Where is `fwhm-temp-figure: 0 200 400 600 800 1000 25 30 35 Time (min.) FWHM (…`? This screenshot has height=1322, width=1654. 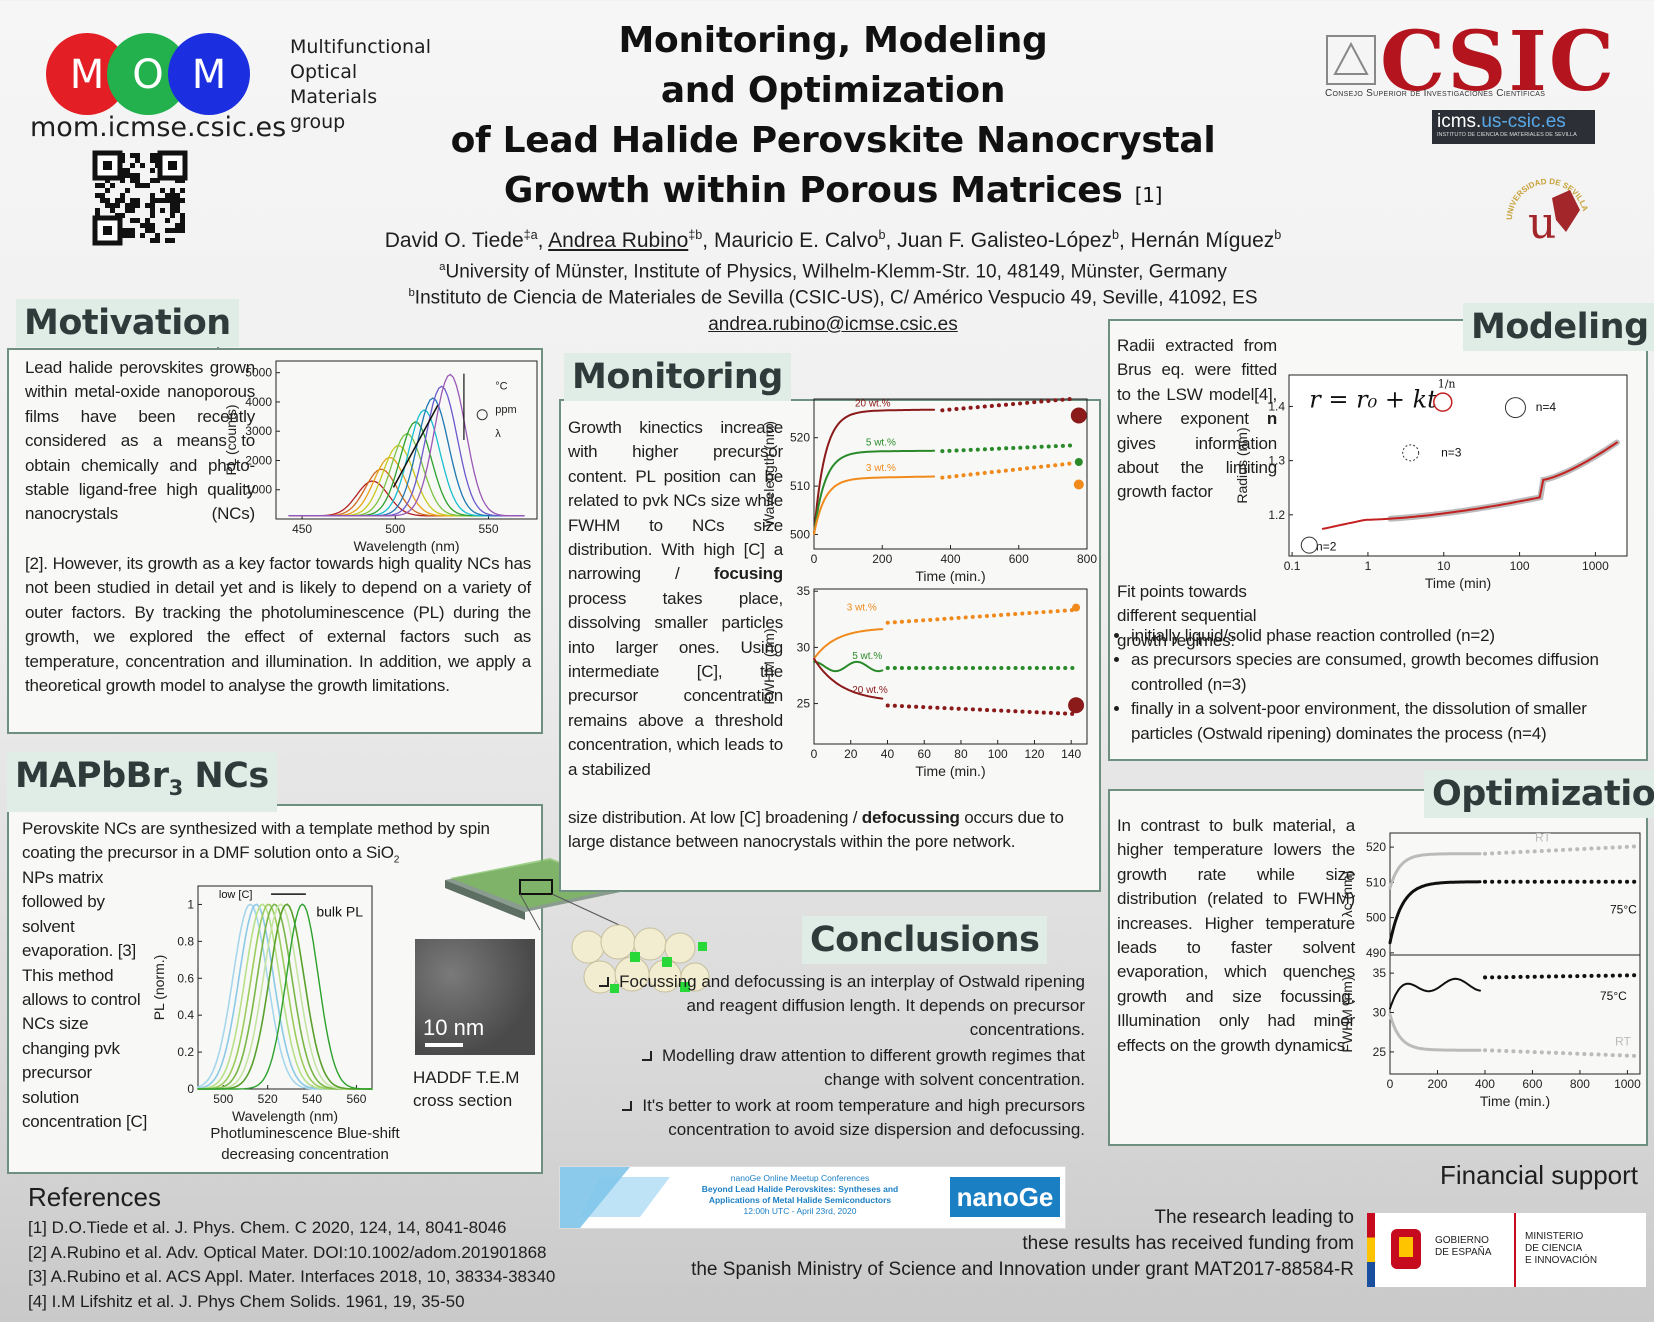 fwhm-temp-figure: 0 200 400 600 800 1000 25 30 35 Time (min.) FWHM (… is located at coordinates (1490, 1031).